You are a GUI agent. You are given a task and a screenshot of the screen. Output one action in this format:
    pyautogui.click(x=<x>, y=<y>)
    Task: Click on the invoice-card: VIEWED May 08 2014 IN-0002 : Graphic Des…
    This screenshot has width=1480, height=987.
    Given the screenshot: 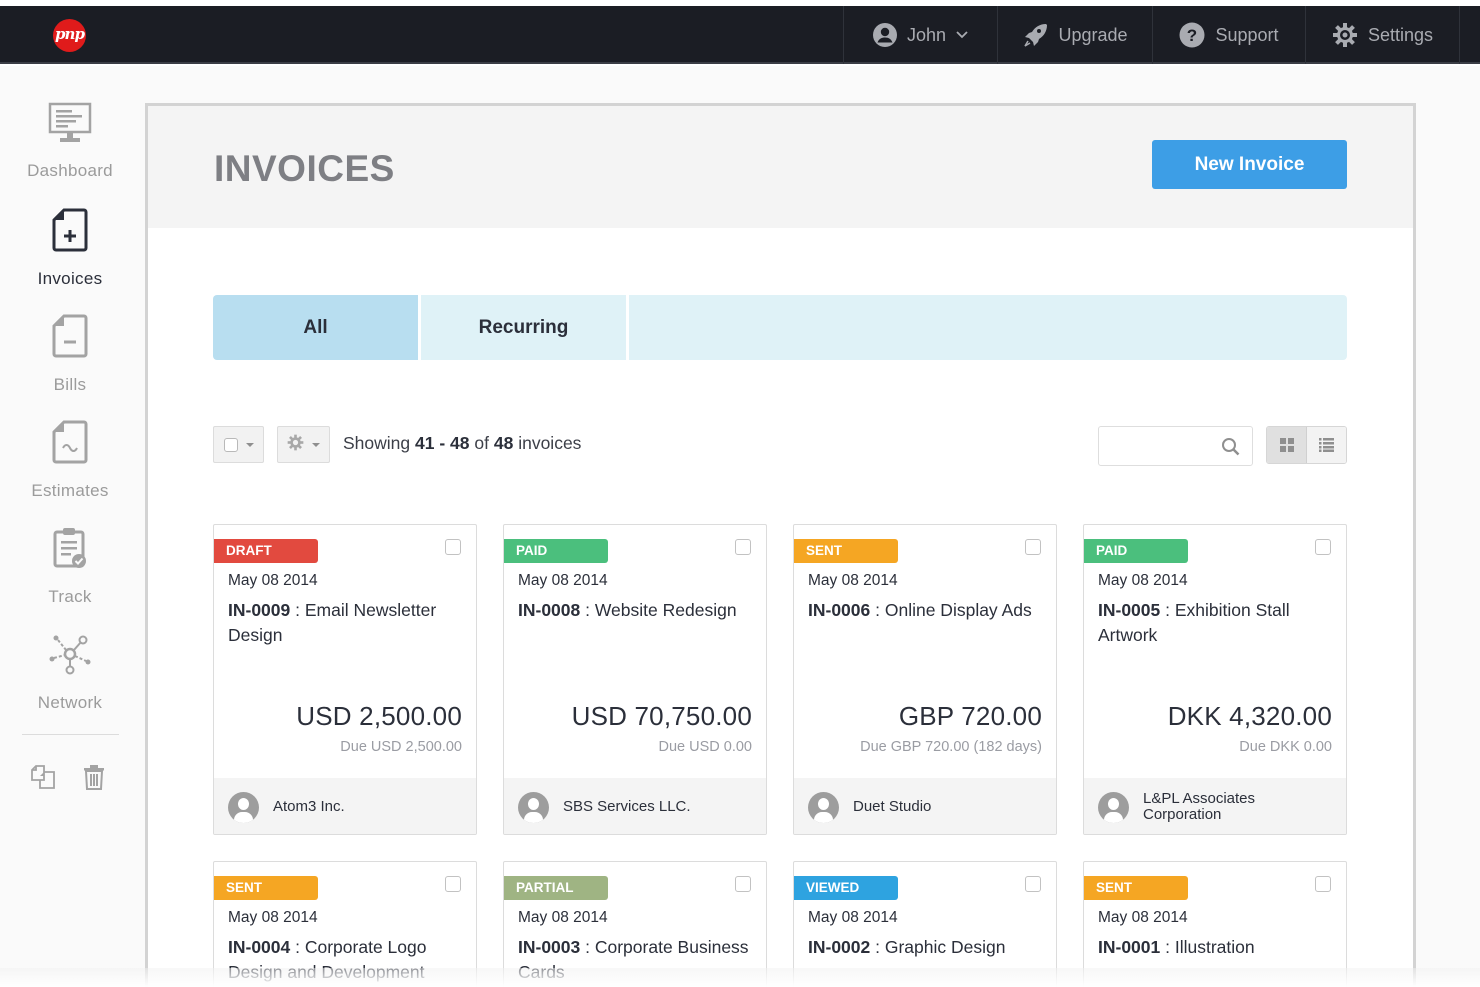 What is the action you would take?
    pyautogui.click(x=925, y=924)
    